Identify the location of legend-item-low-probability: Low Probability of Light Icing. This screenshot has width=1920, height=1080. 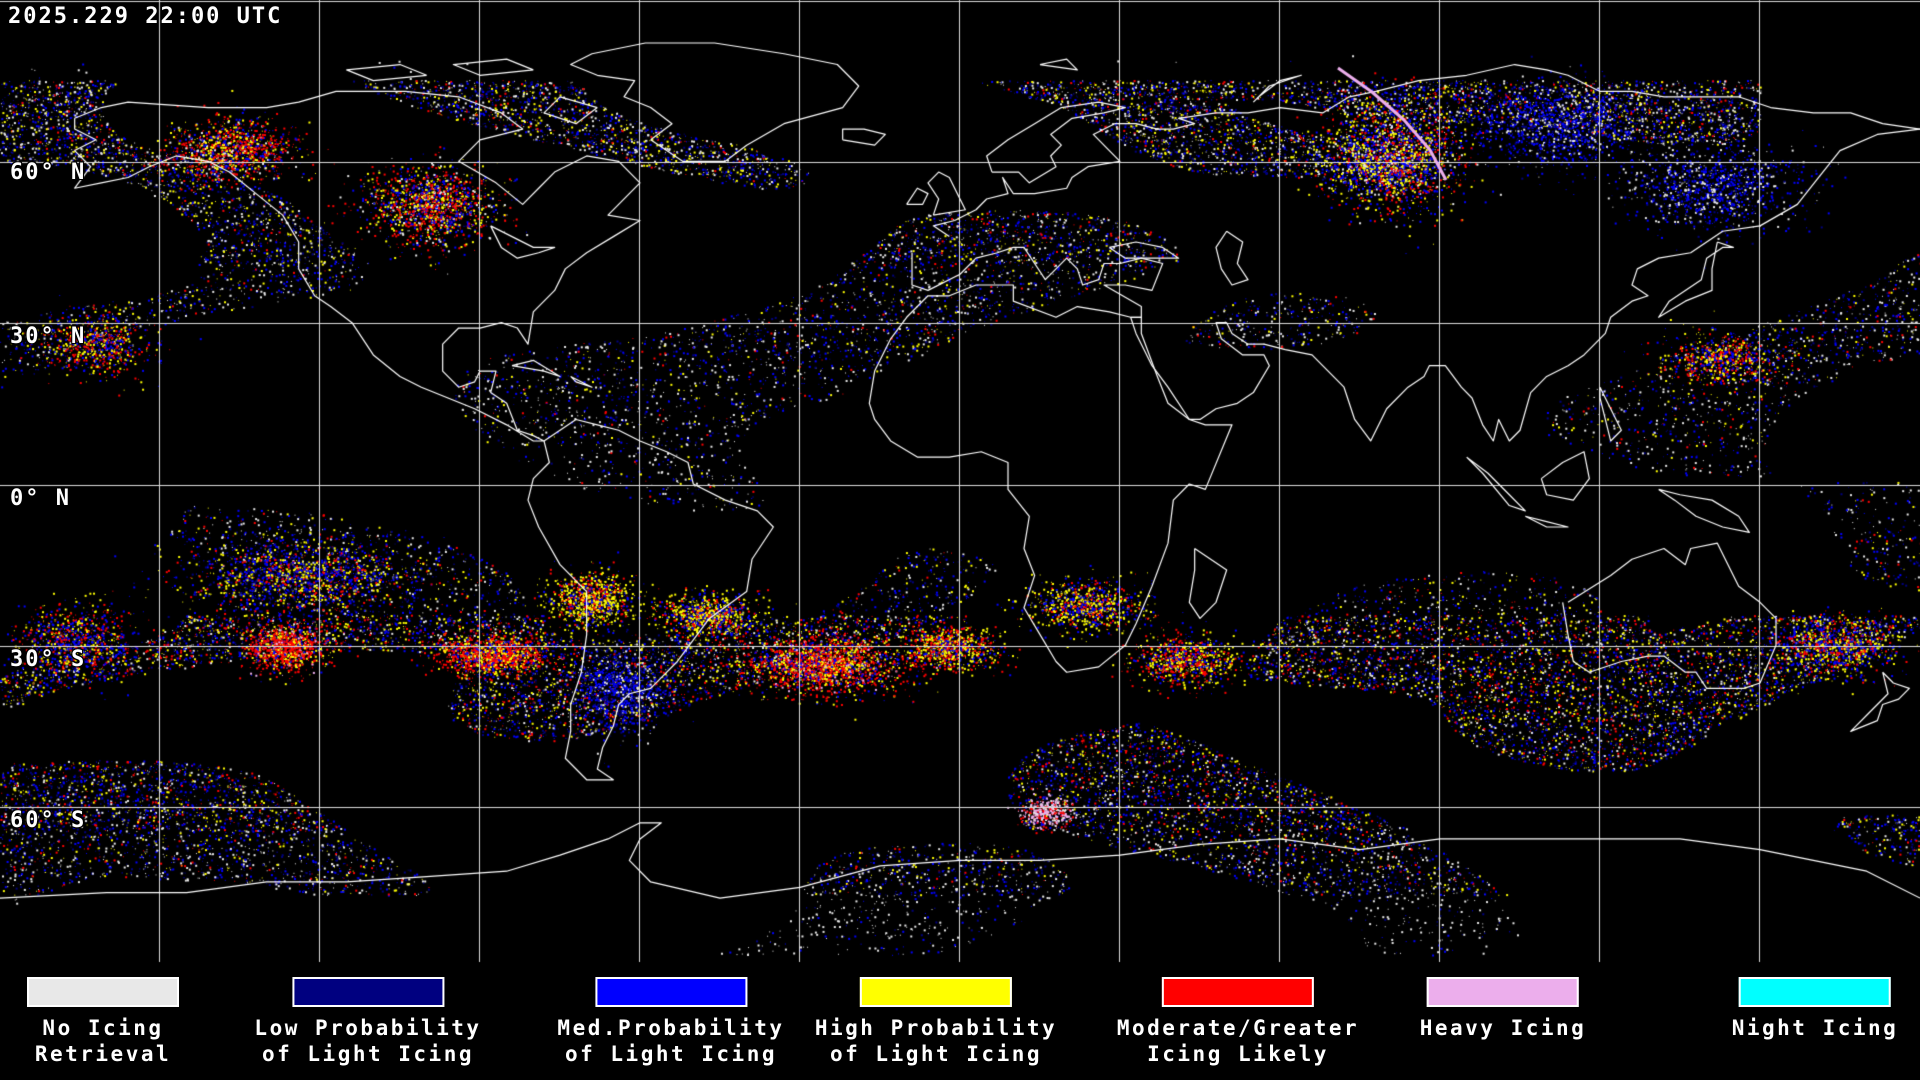
(367, 1022).